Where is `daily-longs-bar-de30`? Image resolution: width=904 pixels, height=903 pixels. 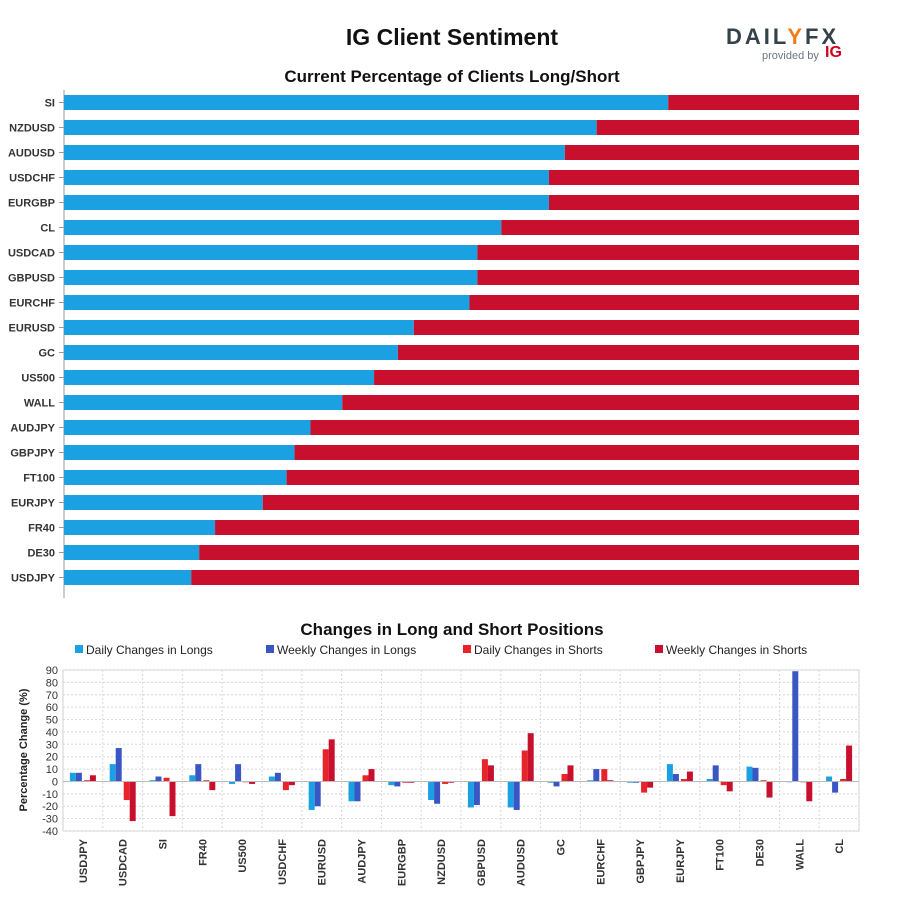
daily-longs-bar-de30 is located at coordinates (749, 774).